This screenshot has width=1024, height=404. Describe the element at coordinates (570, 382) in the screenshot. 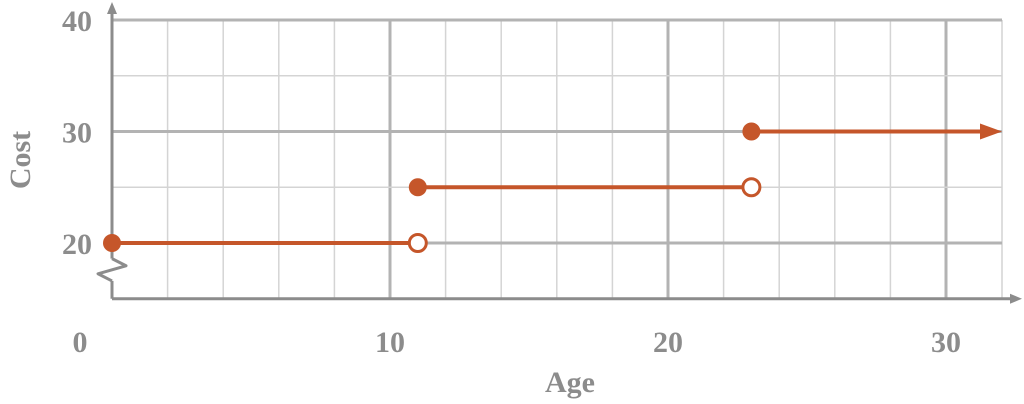

I see `x-axis-title: Age` at that location.